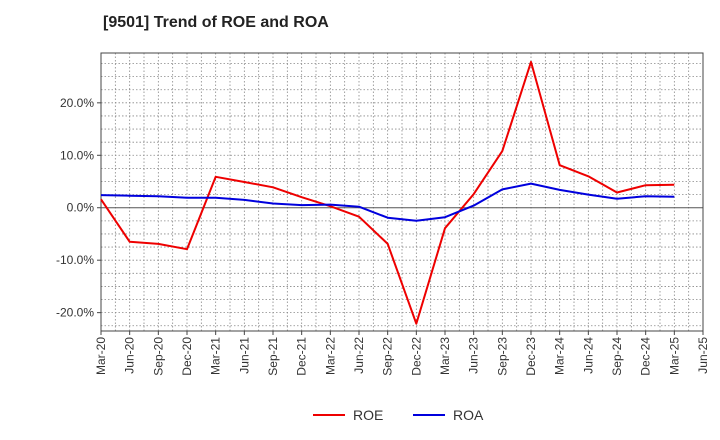 This screenshot has height=440, width=720. Describe the element at coordinates (387, 202) in the screenshot. I see `series-line-roa` at that location.